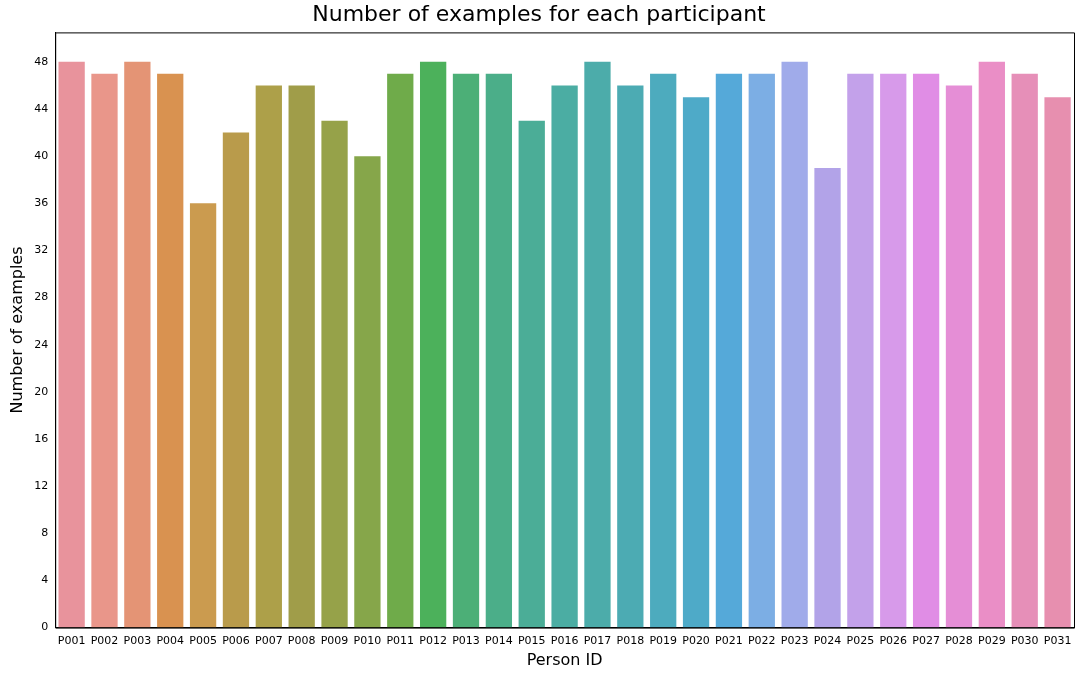 This screenshot has width=1076, height=674. I want to click on x-tick-label: P022, so click(761, 641).